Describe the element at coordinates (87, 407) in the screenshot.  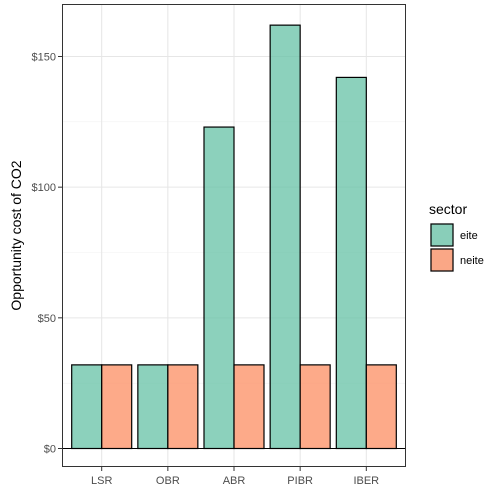
I see `bar-eite-LSR` at that location.